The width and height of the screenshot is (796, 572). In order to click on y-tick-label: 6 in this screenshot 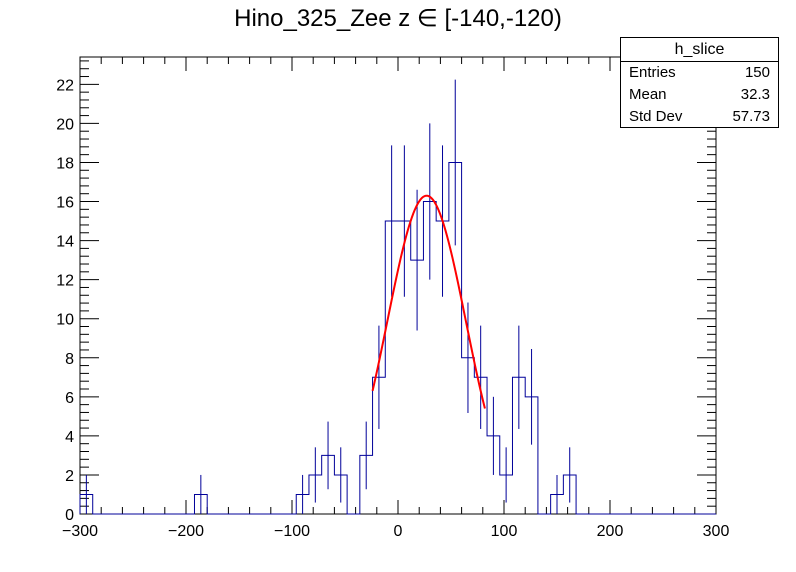, I will do `click(69, 398)`.